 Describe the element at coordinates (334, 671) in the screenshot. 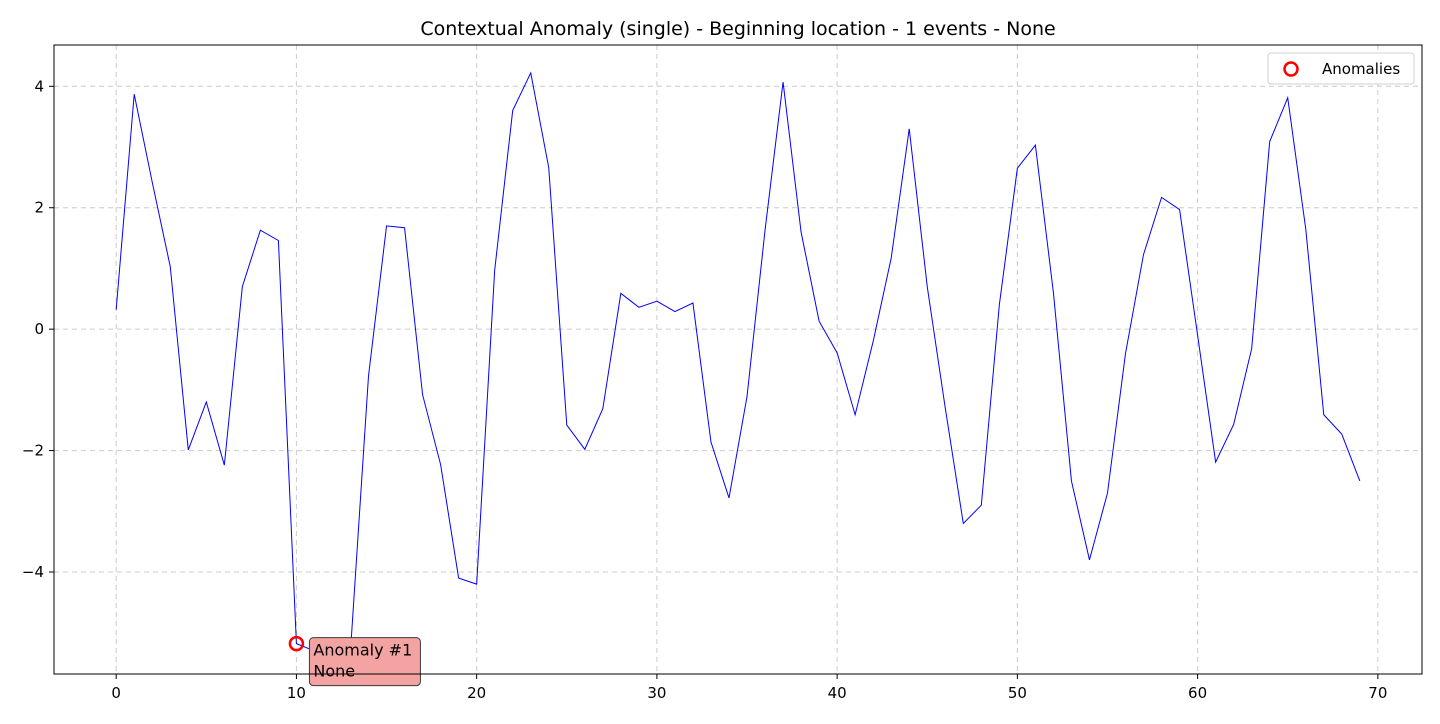

I see `anomaly-annotation-detail: None` at that location.